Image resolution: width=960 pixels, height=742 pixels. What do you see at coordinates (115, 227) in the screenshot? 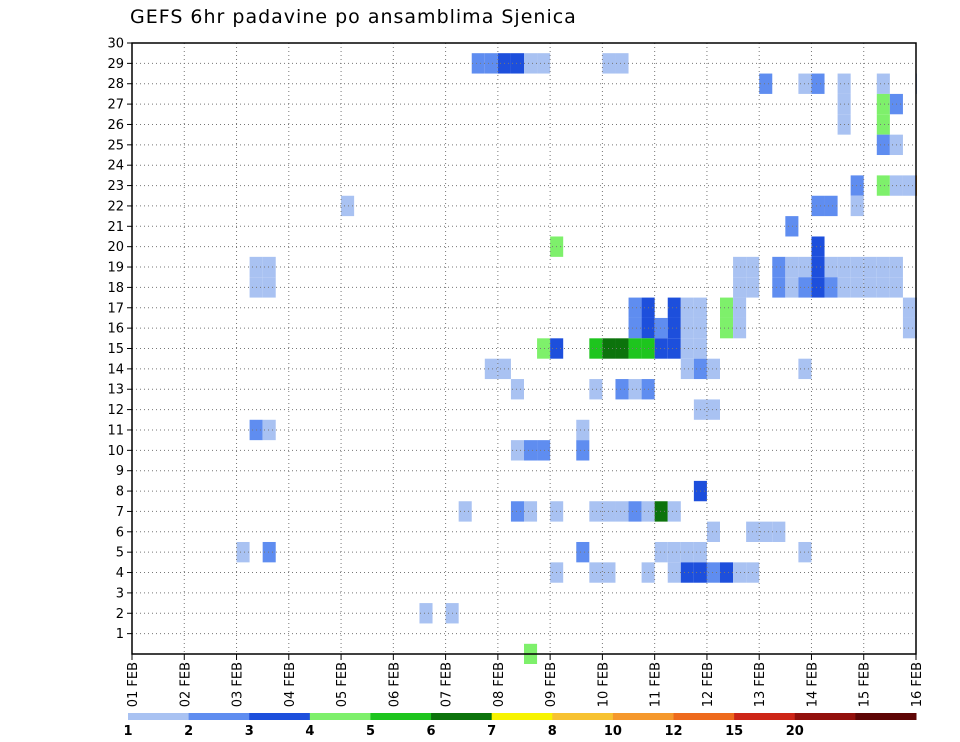
I see `y-tick-label: 21` at bounding box center [115, 227].